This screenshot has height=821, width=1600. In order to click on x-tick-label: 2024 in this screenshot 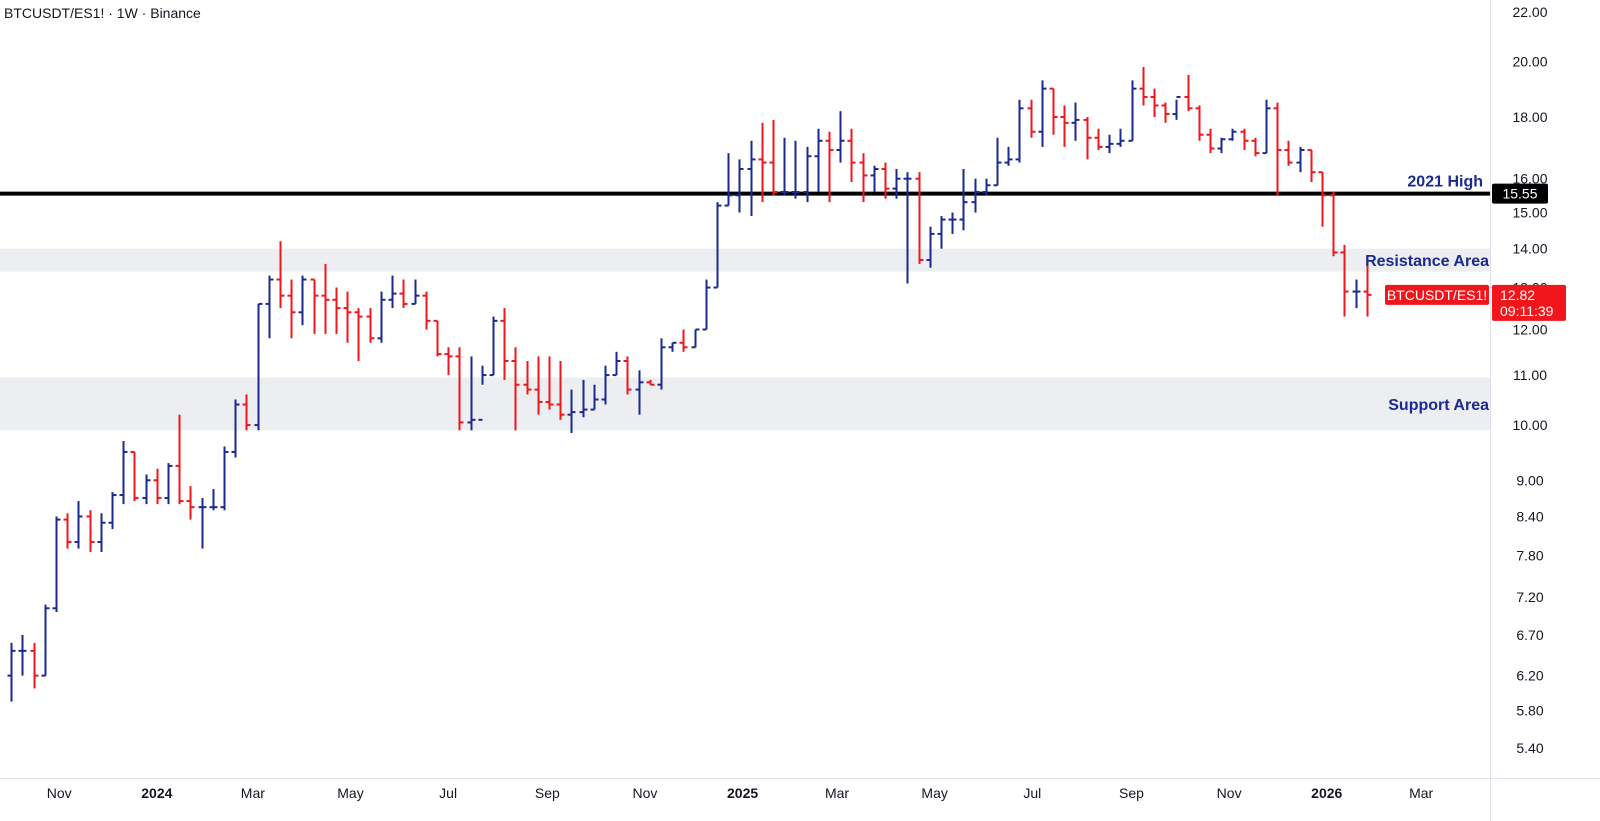, I will do `click(156, 793)`.